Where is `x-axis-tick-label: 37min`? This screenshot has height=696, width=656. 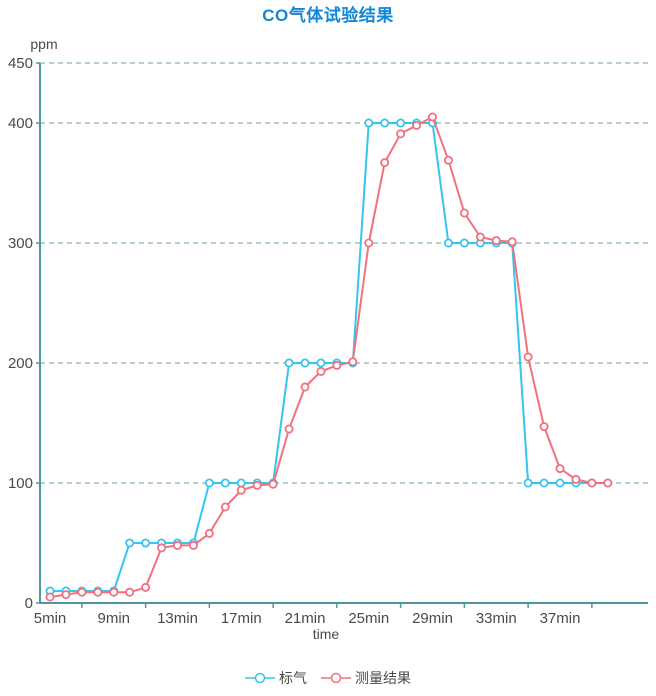 x-axis-tick-label: 37min is located at coordinates (560, 618).